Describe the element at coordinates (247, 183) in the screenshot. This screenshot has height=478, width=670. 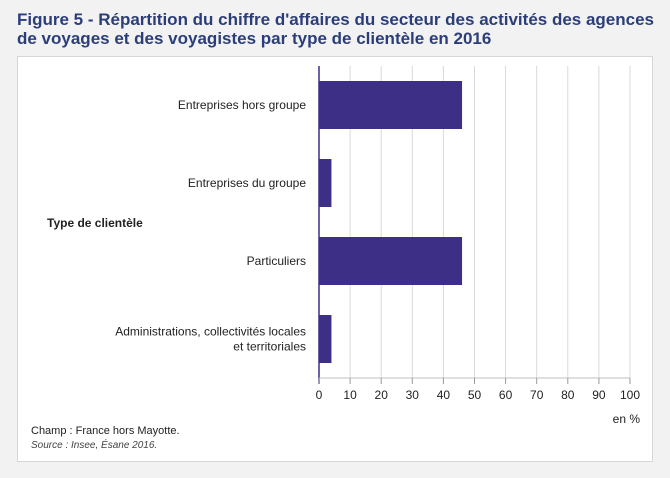
I see `category-label-1: Entreprises du groupe` at that location.